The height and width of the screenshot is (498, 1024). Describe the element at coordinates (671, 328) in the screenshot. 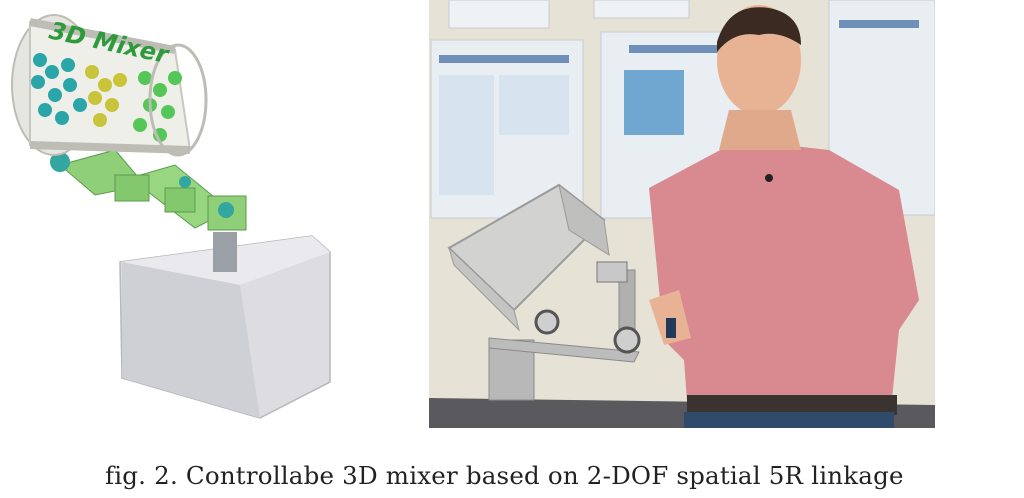

I see `person-watch` at that location.